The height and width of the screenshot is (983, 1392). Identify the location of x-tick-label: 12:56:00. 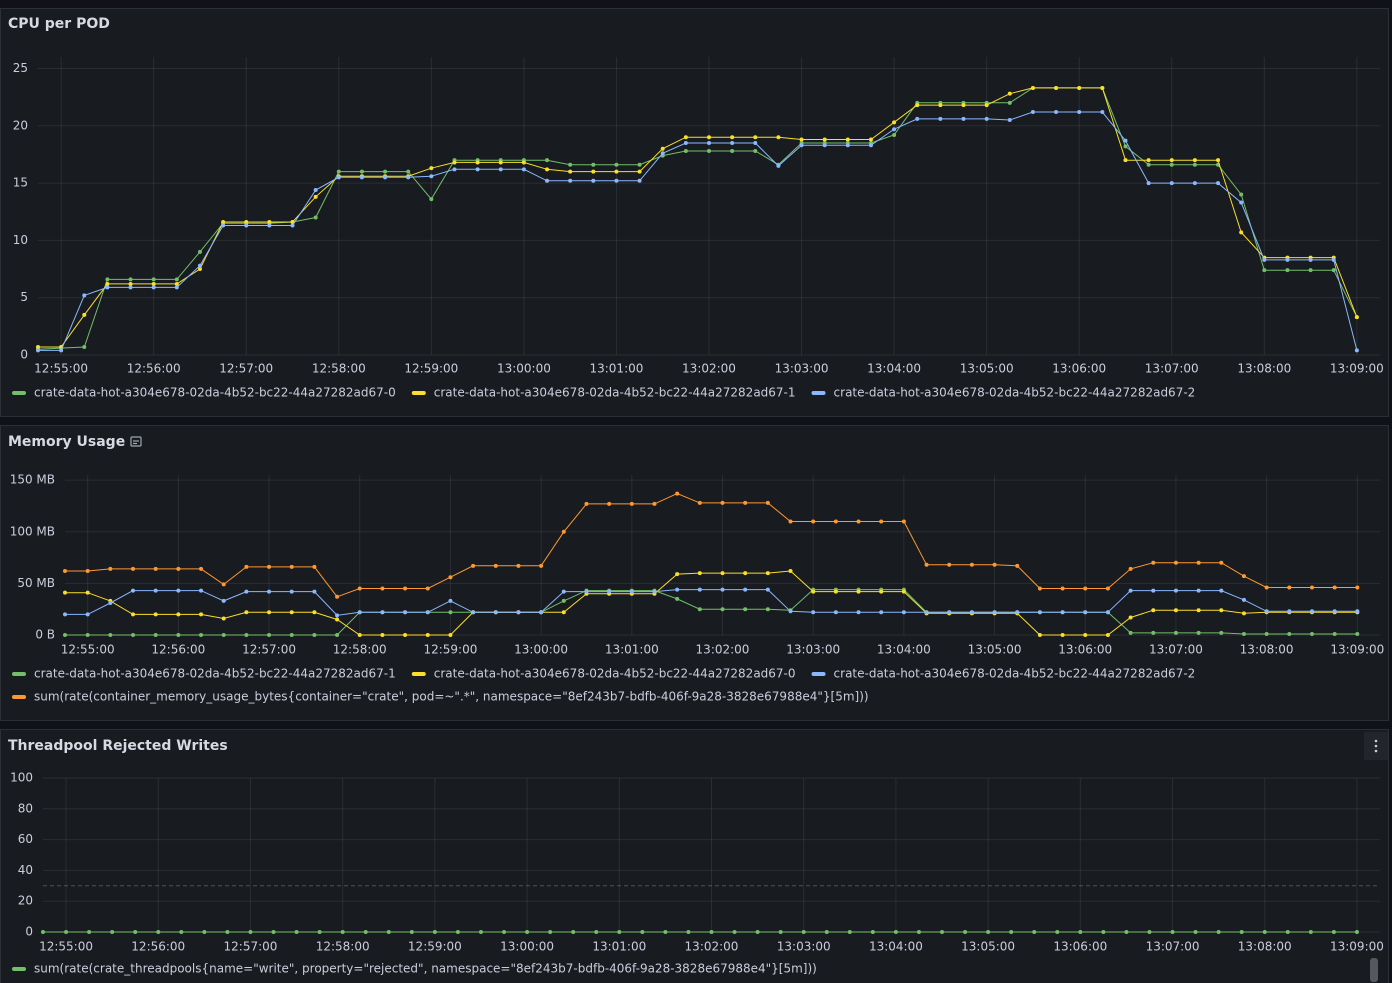
(178, 650).